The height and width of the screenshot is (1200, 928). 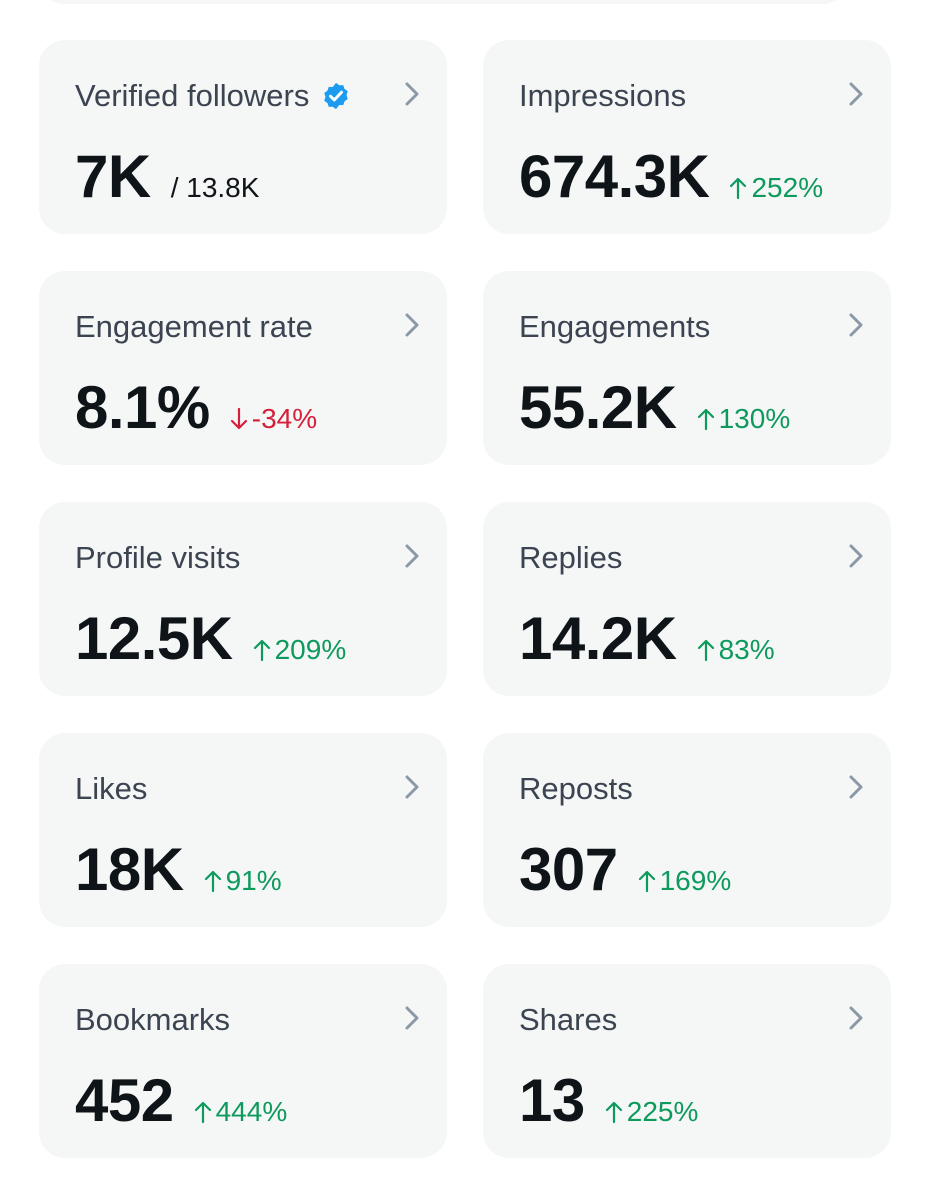 I want to click on metric-title: Reposts, so click(x=576, y=788).